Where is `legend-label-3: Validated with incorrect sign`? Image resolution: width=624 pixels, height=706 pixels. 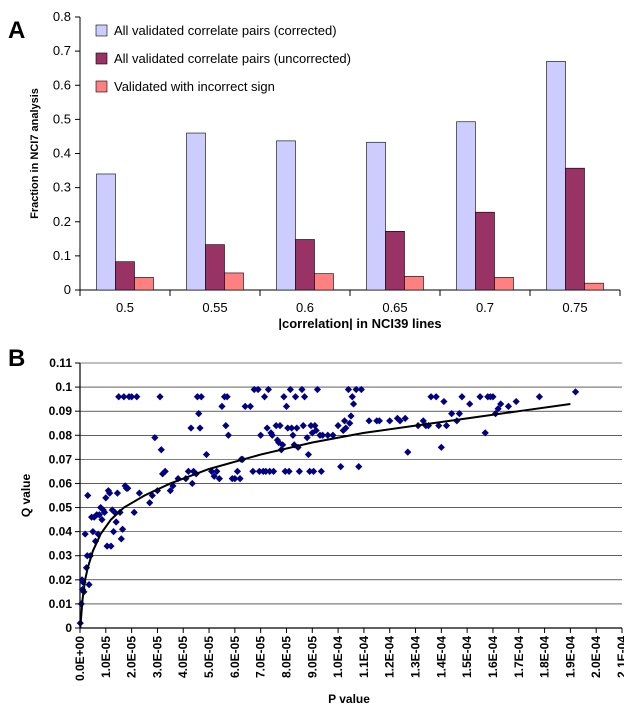
legend-label-3: Validated with incorrect sign is located at coordinates (194, 86).